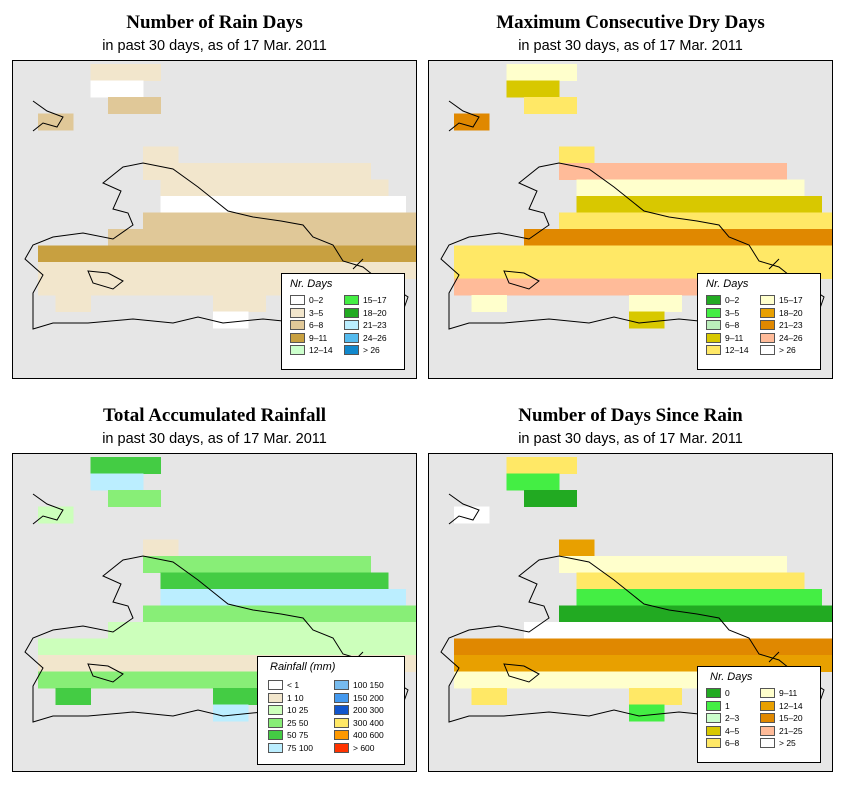 The width and height of the screenshot is (853, 793). What do you see at coordinates (632, 608) in the screenshot?
I see `coastline` at bounding box center [632, 608].